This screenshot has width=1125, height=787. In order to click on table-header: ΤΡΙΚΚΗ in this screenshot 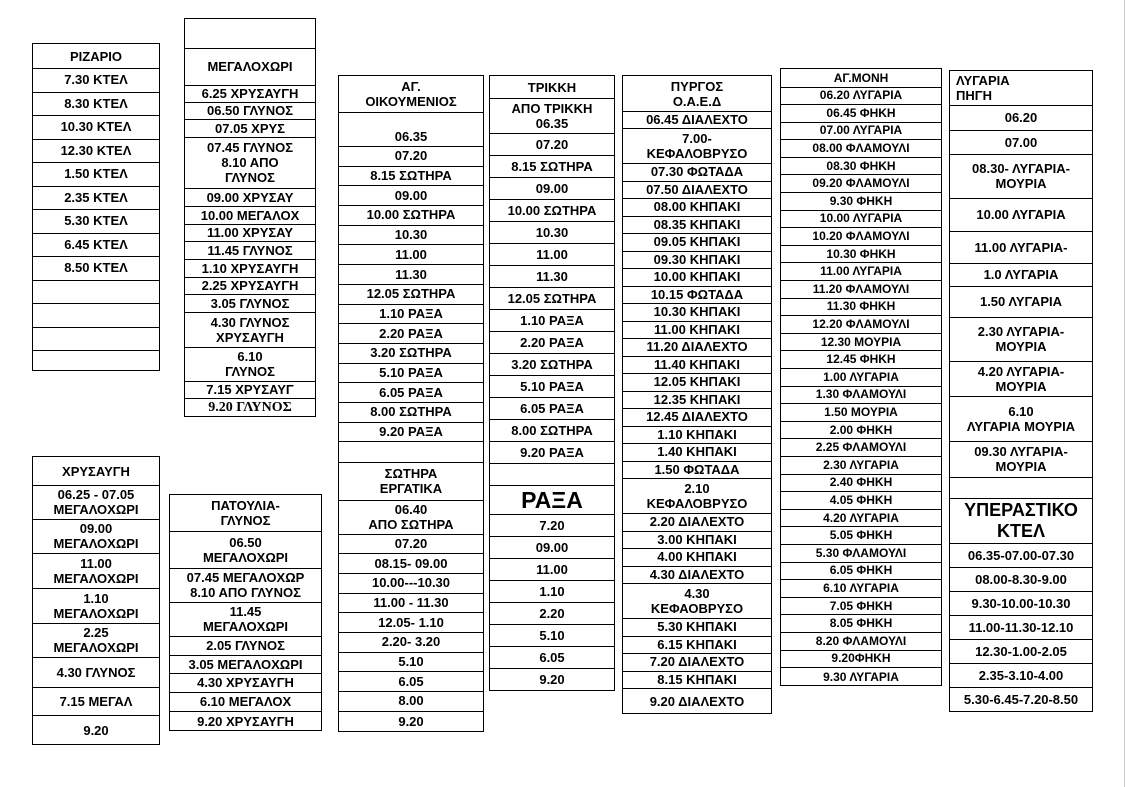, I will do `click(552, 87)`.